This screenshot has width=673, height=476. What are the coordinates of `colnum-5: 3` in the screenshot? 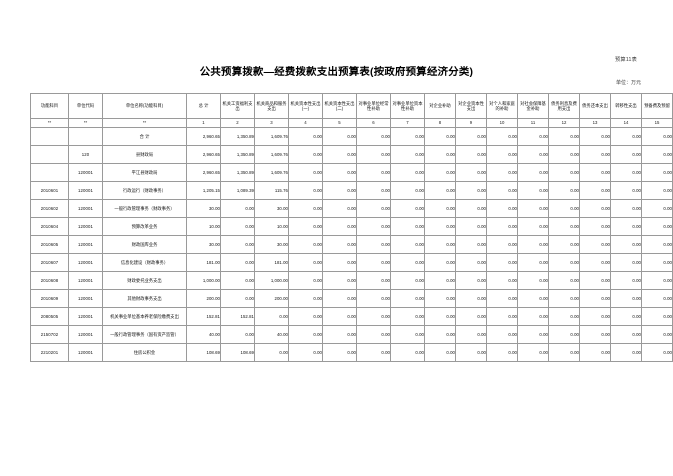 It's located at (271, 123).